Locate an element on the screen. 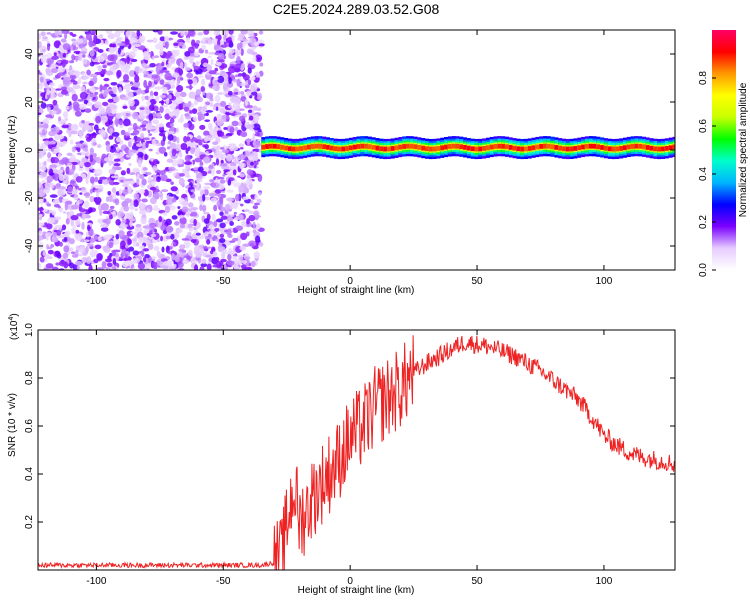  y-tick-label: -40 is located at coordinates (29, 245).